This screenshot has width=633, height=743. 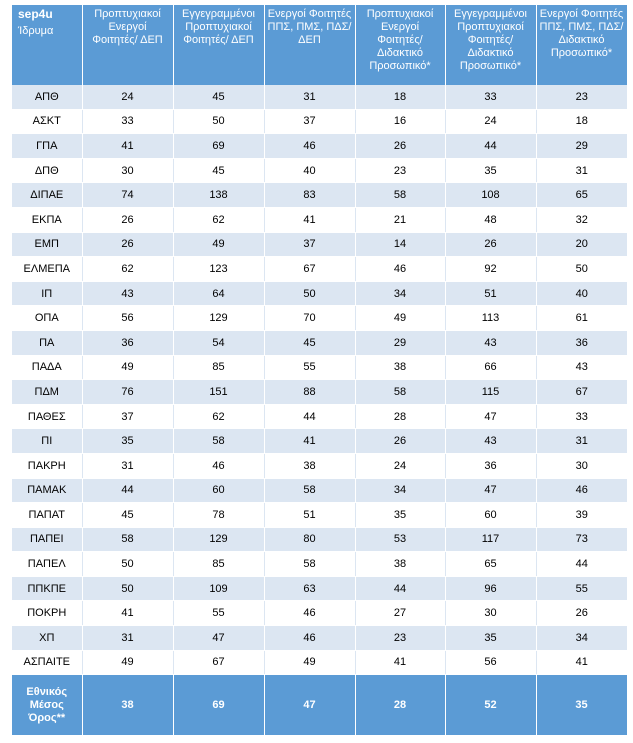 What do you see at coordinates (310, 195) in the screenshot?
I see `ratio-cell: 83` at bounding box center [310, 195].